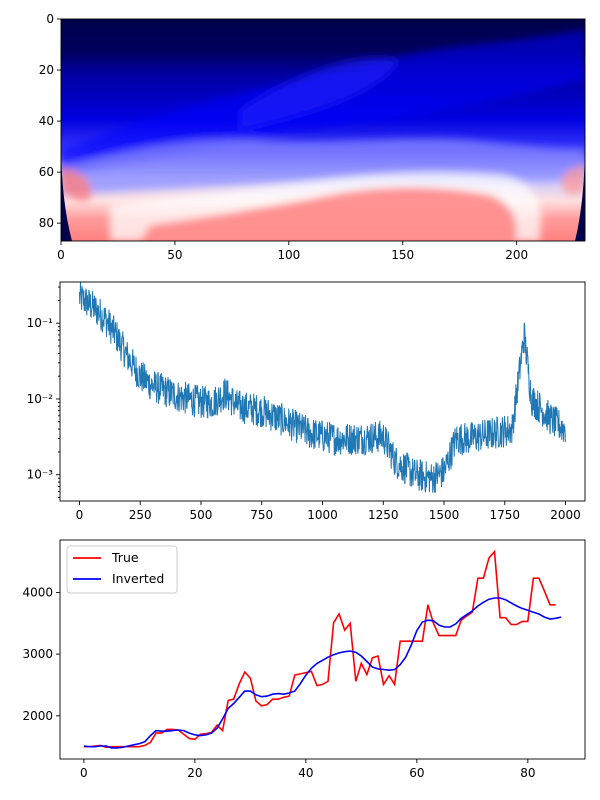  Describe the element at coordinates (320, 93) in the screenshot. I see `heatmap-streak` at that location.